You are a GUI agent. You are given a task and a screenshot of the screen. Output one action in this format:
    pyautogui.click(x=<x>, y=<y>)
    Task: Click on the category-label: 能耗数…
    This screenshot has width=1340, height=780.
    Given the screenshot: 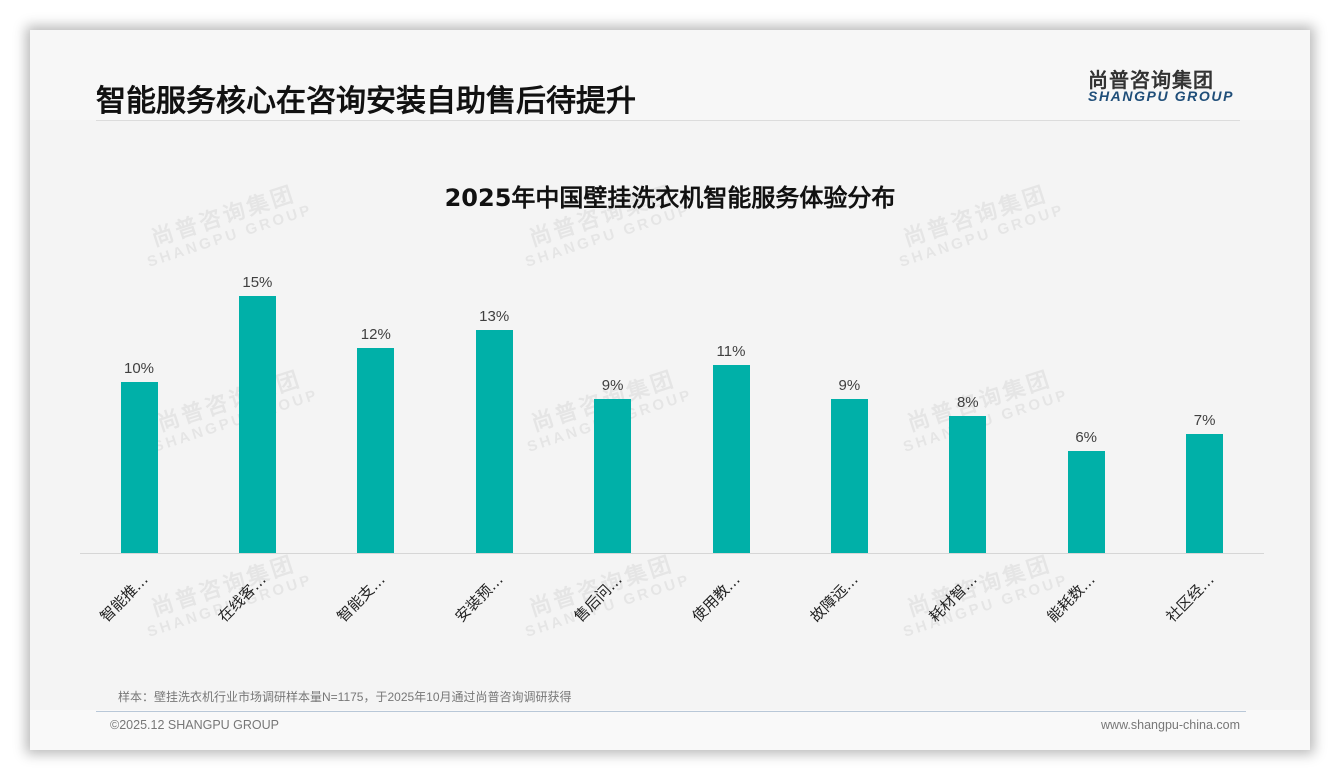 What is the action you would take?
    pyautogui.click(x=1071, y=598)
    